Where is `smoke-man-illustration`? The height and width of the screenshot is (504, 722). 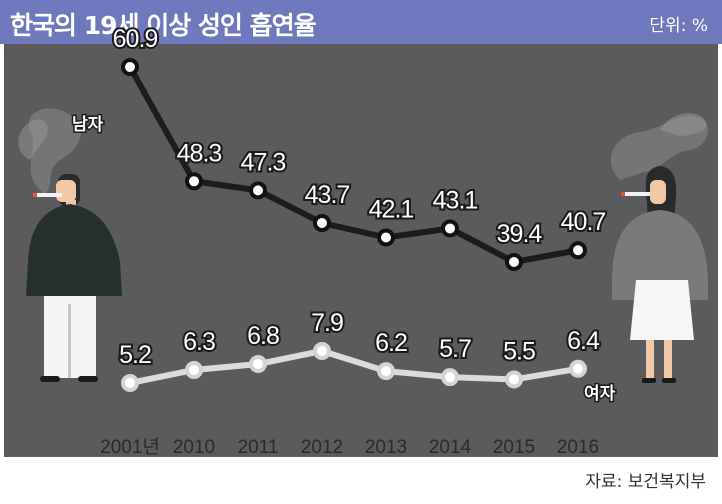 smoke-man-illustration is located at coordinates (49, 151).